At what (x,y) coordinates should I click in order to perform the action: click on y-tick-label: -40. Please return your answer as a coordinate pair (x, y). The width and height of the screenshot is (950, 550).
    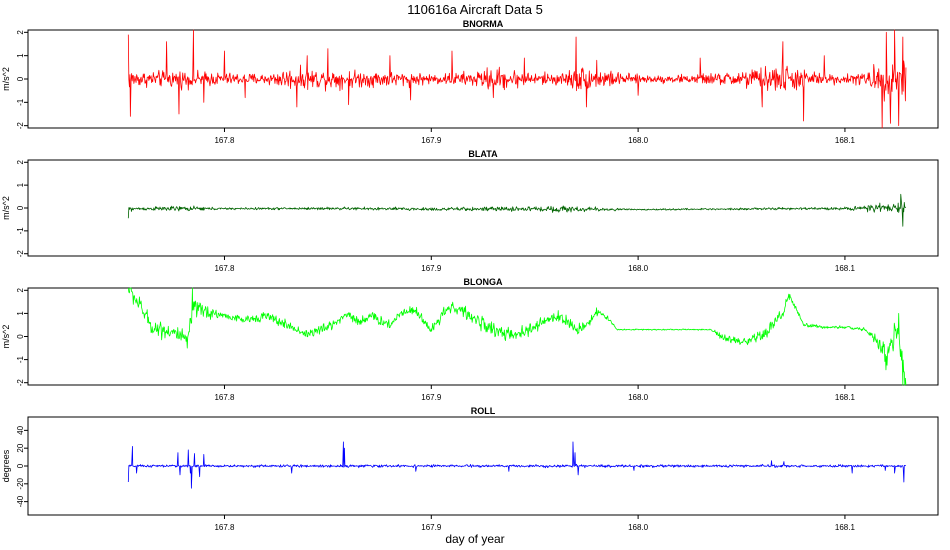
    Looking at the image, I should click on (20, 501).